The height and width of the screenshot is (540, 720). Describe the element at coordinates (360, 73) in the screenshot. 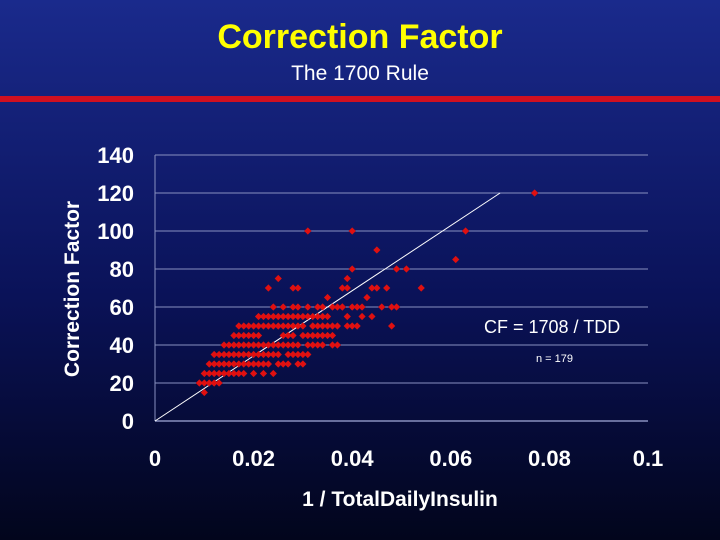

I see `slide-subtitle: The 1700 Rule` at that location.